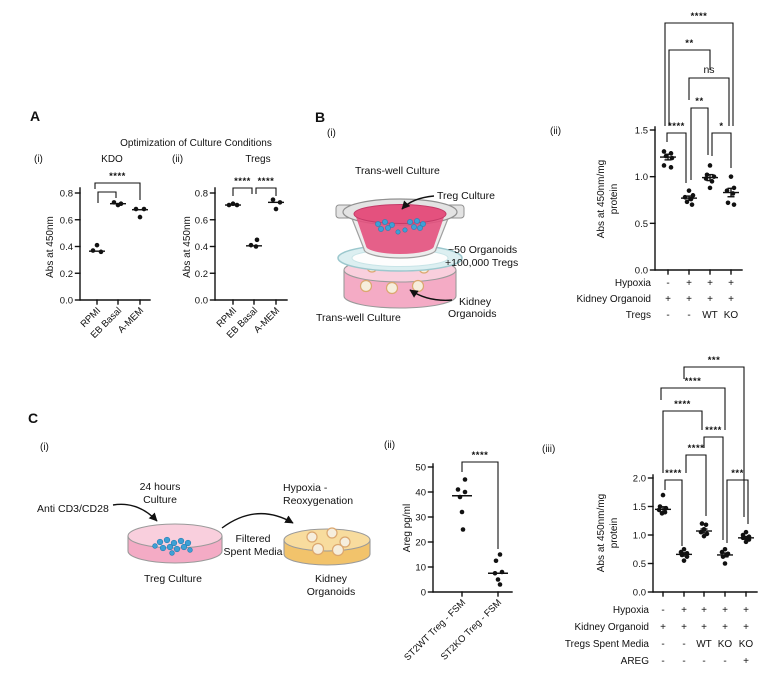  What do you see at coordinates (112, 159) in the screenshot?
I see `subplot-title: KDO` at bounding box center [112, 159].